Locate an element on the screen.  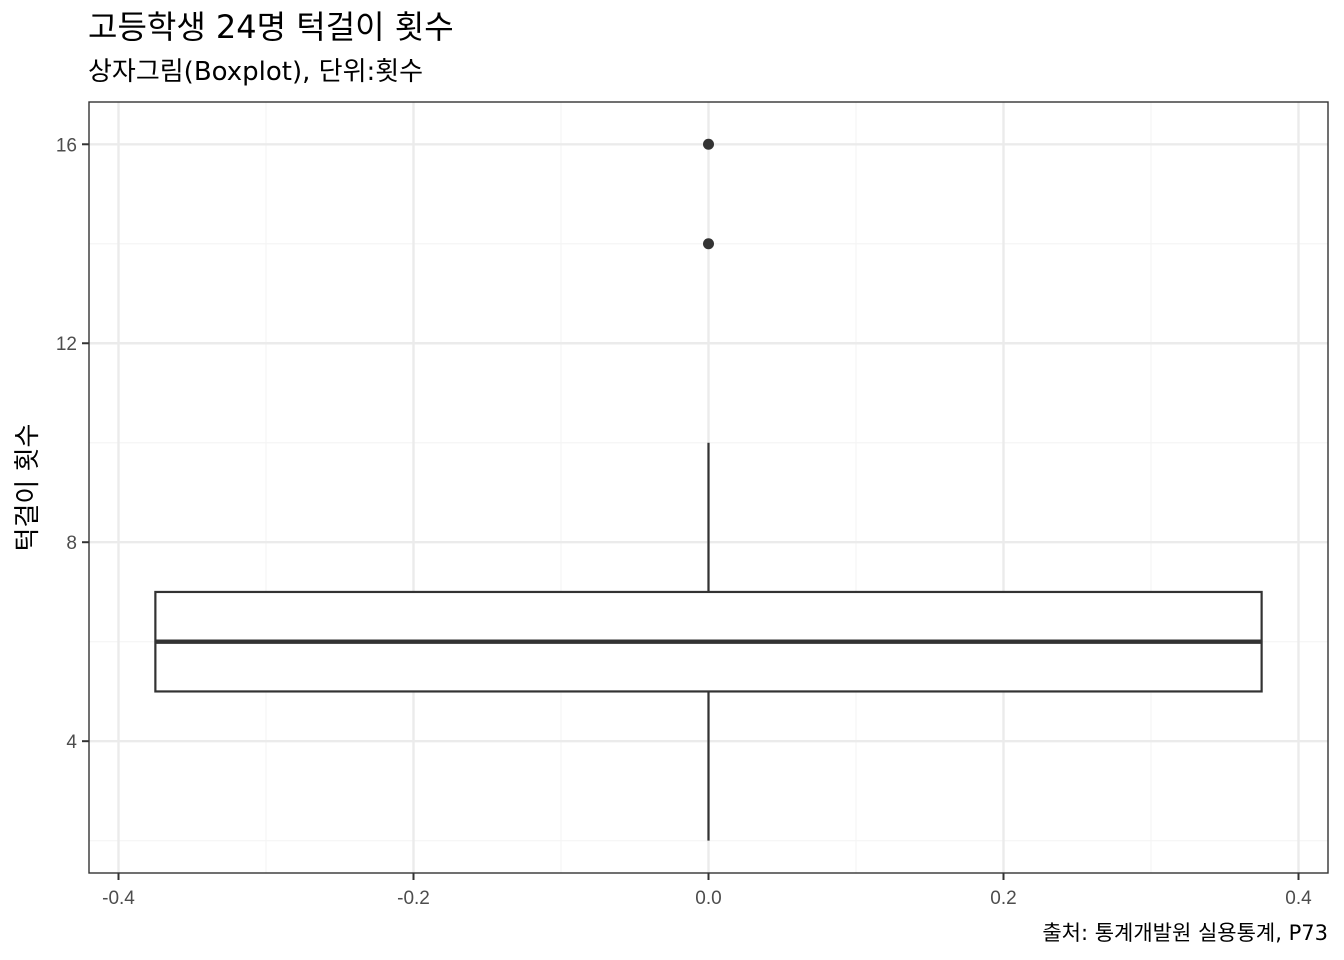
y-tick-label: 12 is located at coordinates (66, 344).